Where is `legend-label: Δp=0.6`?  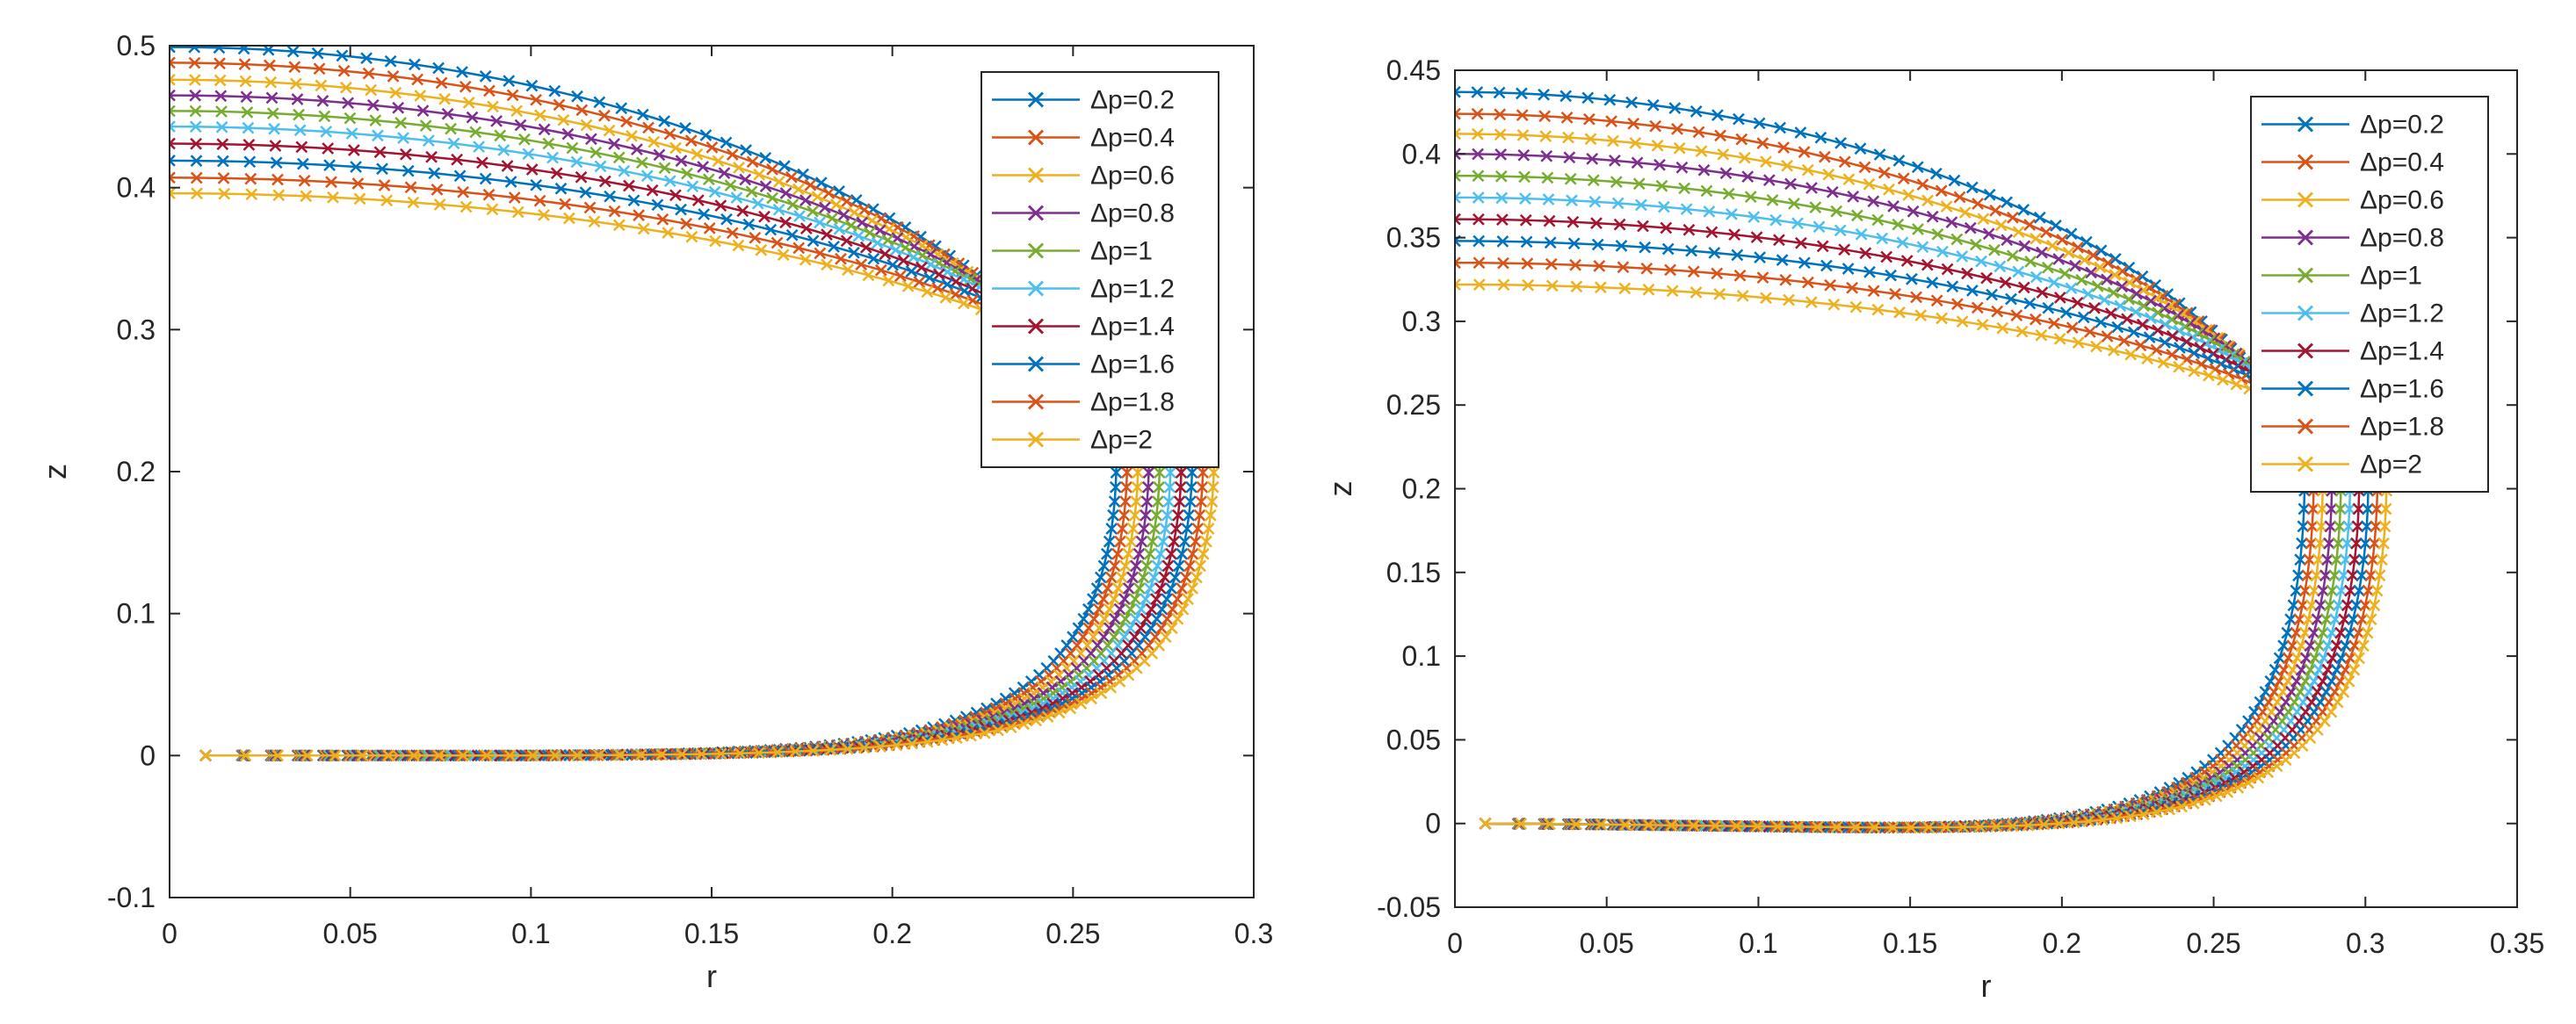
legend-label: Δp=0.6 is located at coordinates (1132, 176).